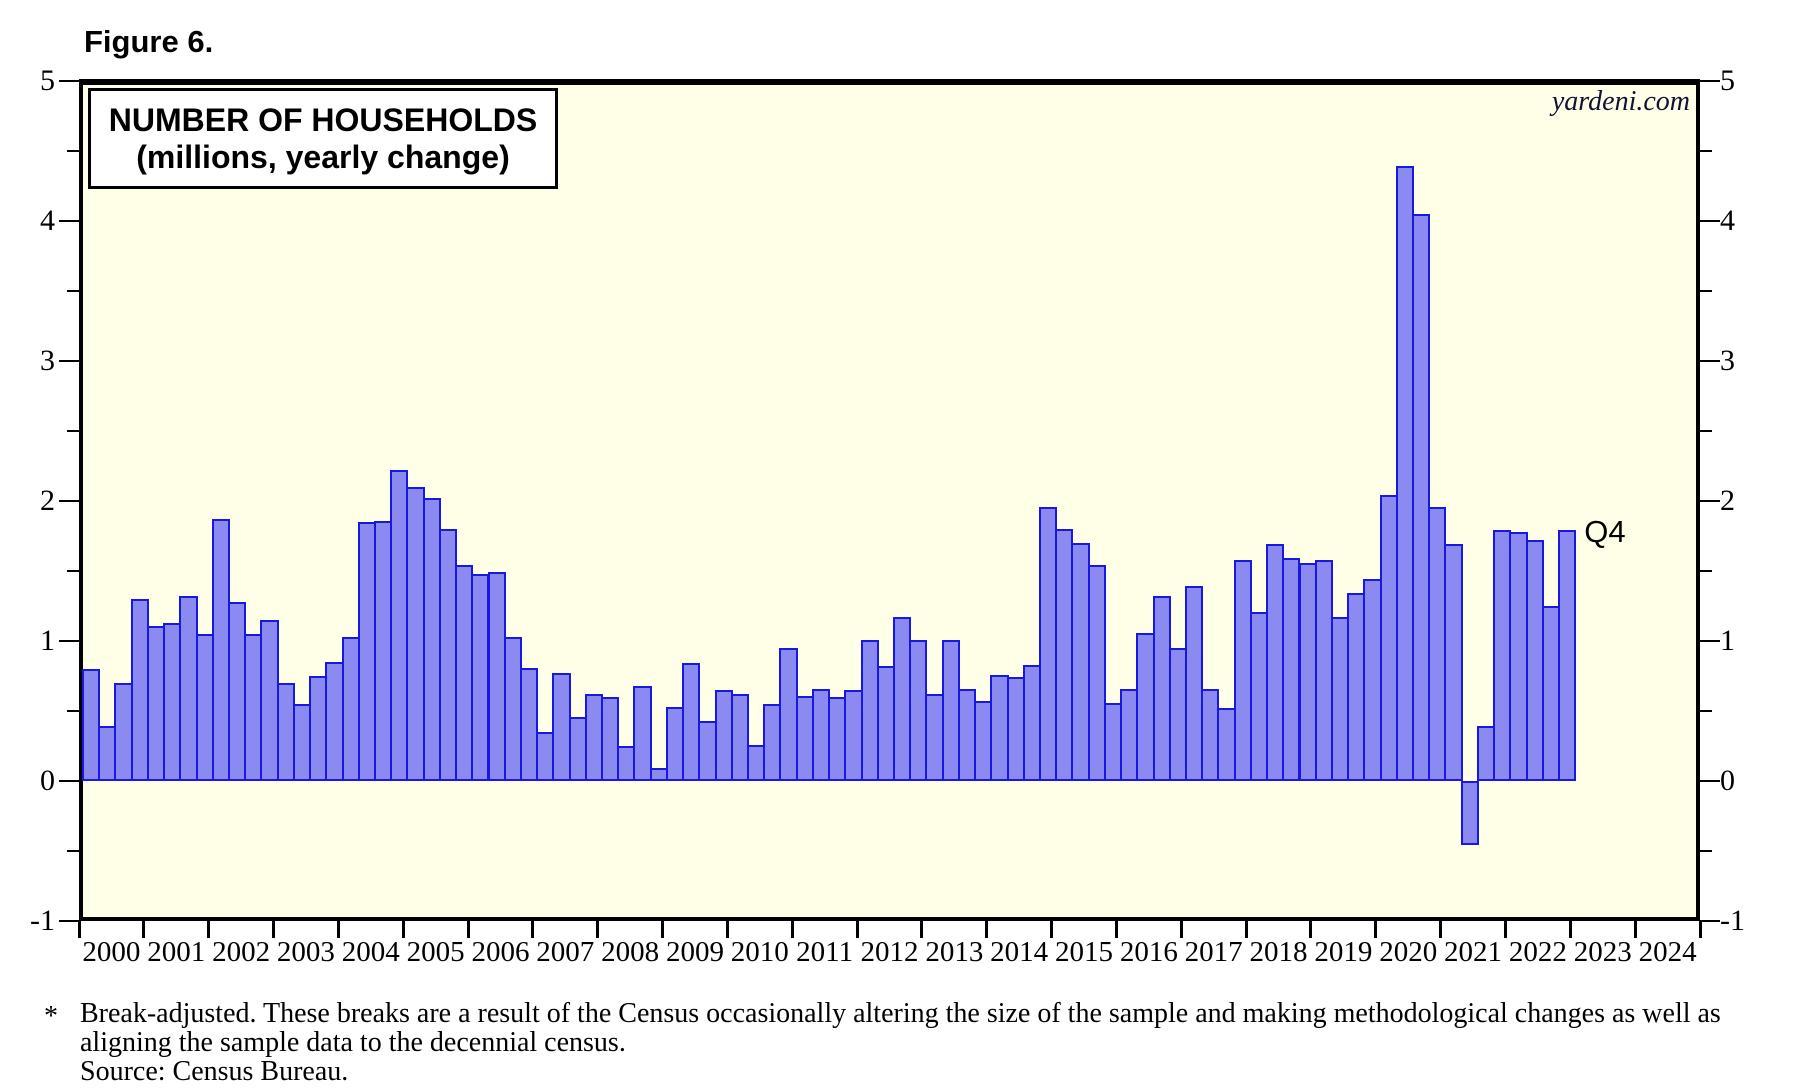  I want to click on bar-2000Q1, so click(91, 725).